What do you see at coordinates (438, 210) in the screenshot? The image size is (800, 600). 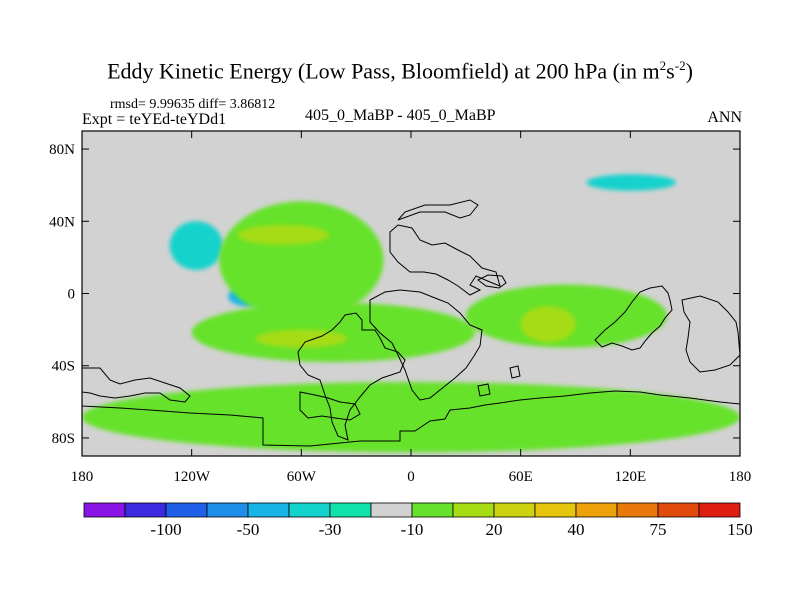 I see `eurasia-outline` at bounding box center [438, 210].